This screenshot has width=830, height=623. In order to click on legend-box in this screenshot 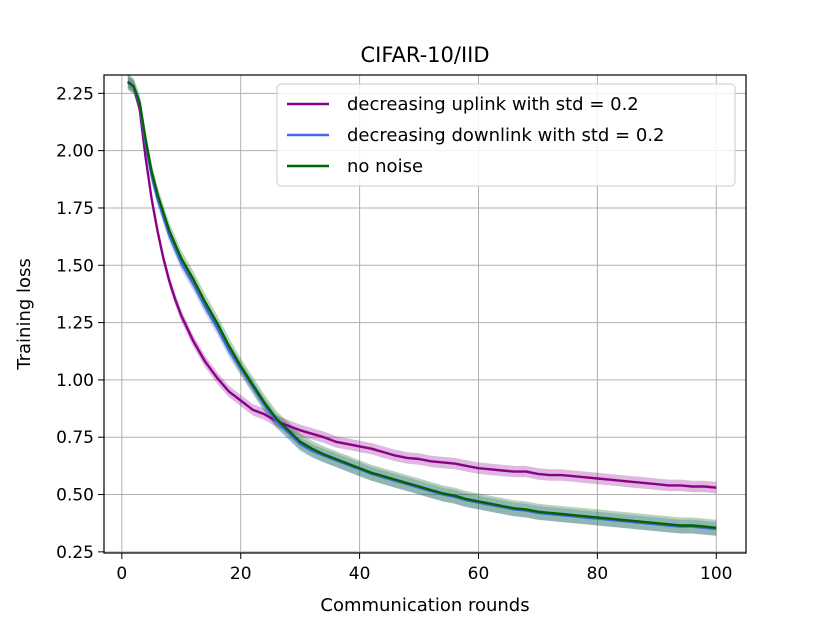, I will do `click(506, 135)`.